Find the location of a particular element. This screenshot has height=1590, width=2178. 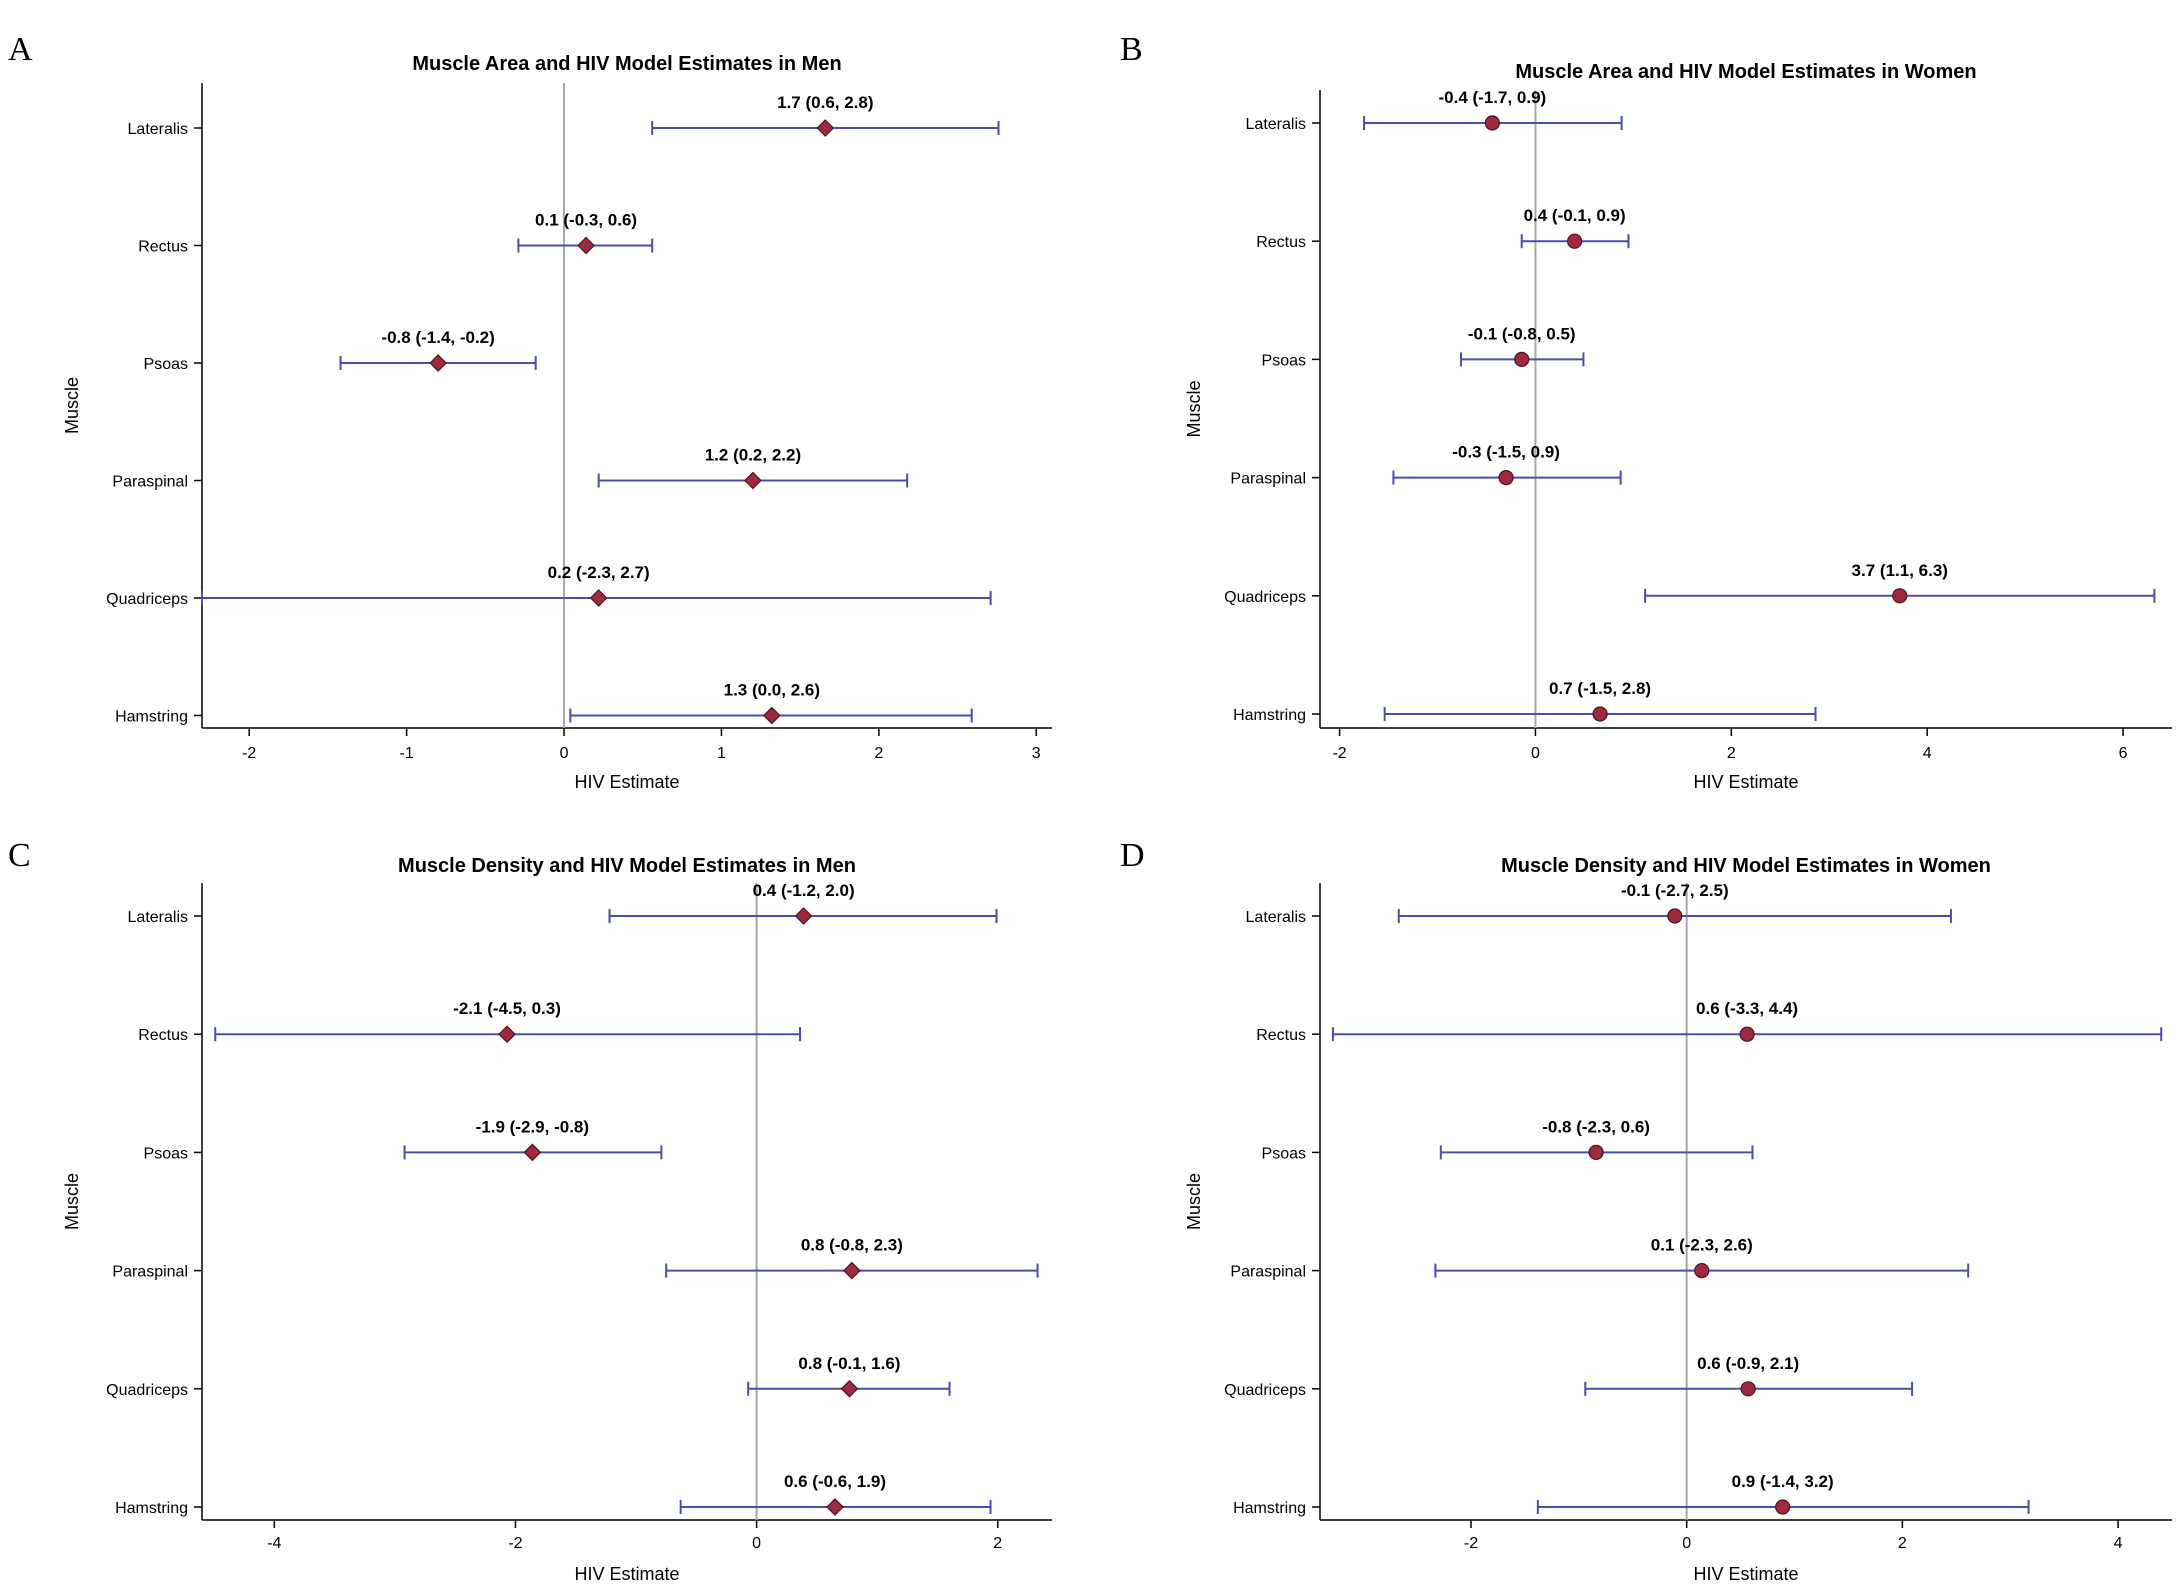

data-label: 0.7 (-1.5, 2.8) is located at coordinates (1600, 688).